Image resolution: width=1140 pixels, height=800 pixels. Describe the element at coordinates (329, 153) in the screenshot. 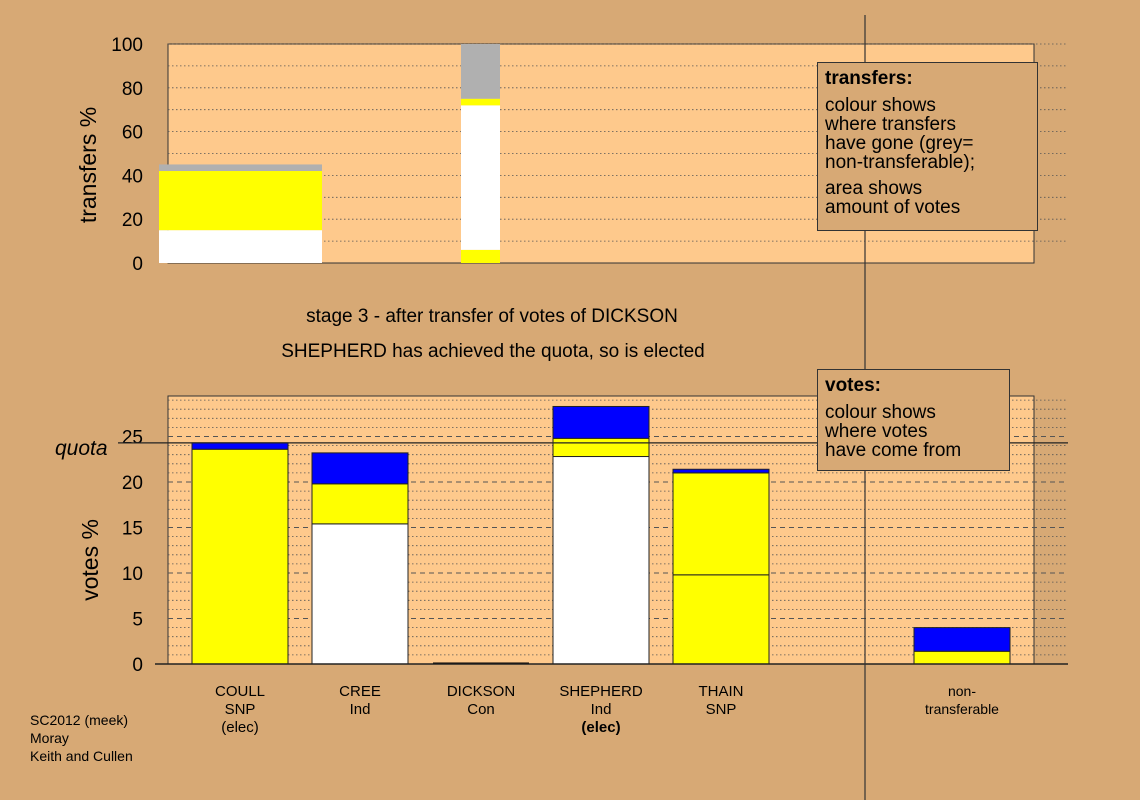

I see `transfers-bars` at that location.